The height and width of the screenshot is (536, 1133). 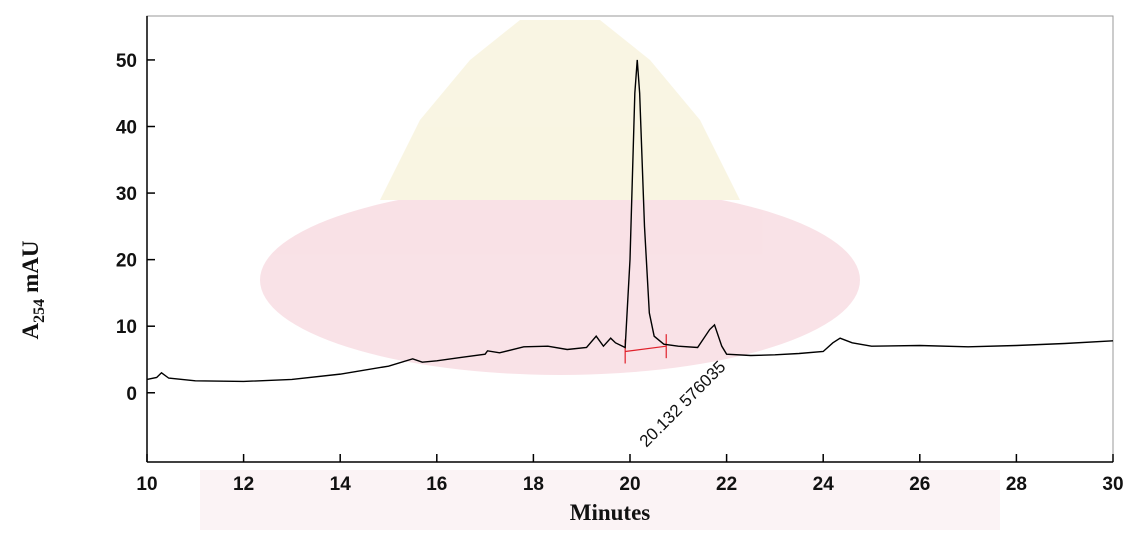 I want to click on x-tick-label: 18, so click(x=533, y=484).